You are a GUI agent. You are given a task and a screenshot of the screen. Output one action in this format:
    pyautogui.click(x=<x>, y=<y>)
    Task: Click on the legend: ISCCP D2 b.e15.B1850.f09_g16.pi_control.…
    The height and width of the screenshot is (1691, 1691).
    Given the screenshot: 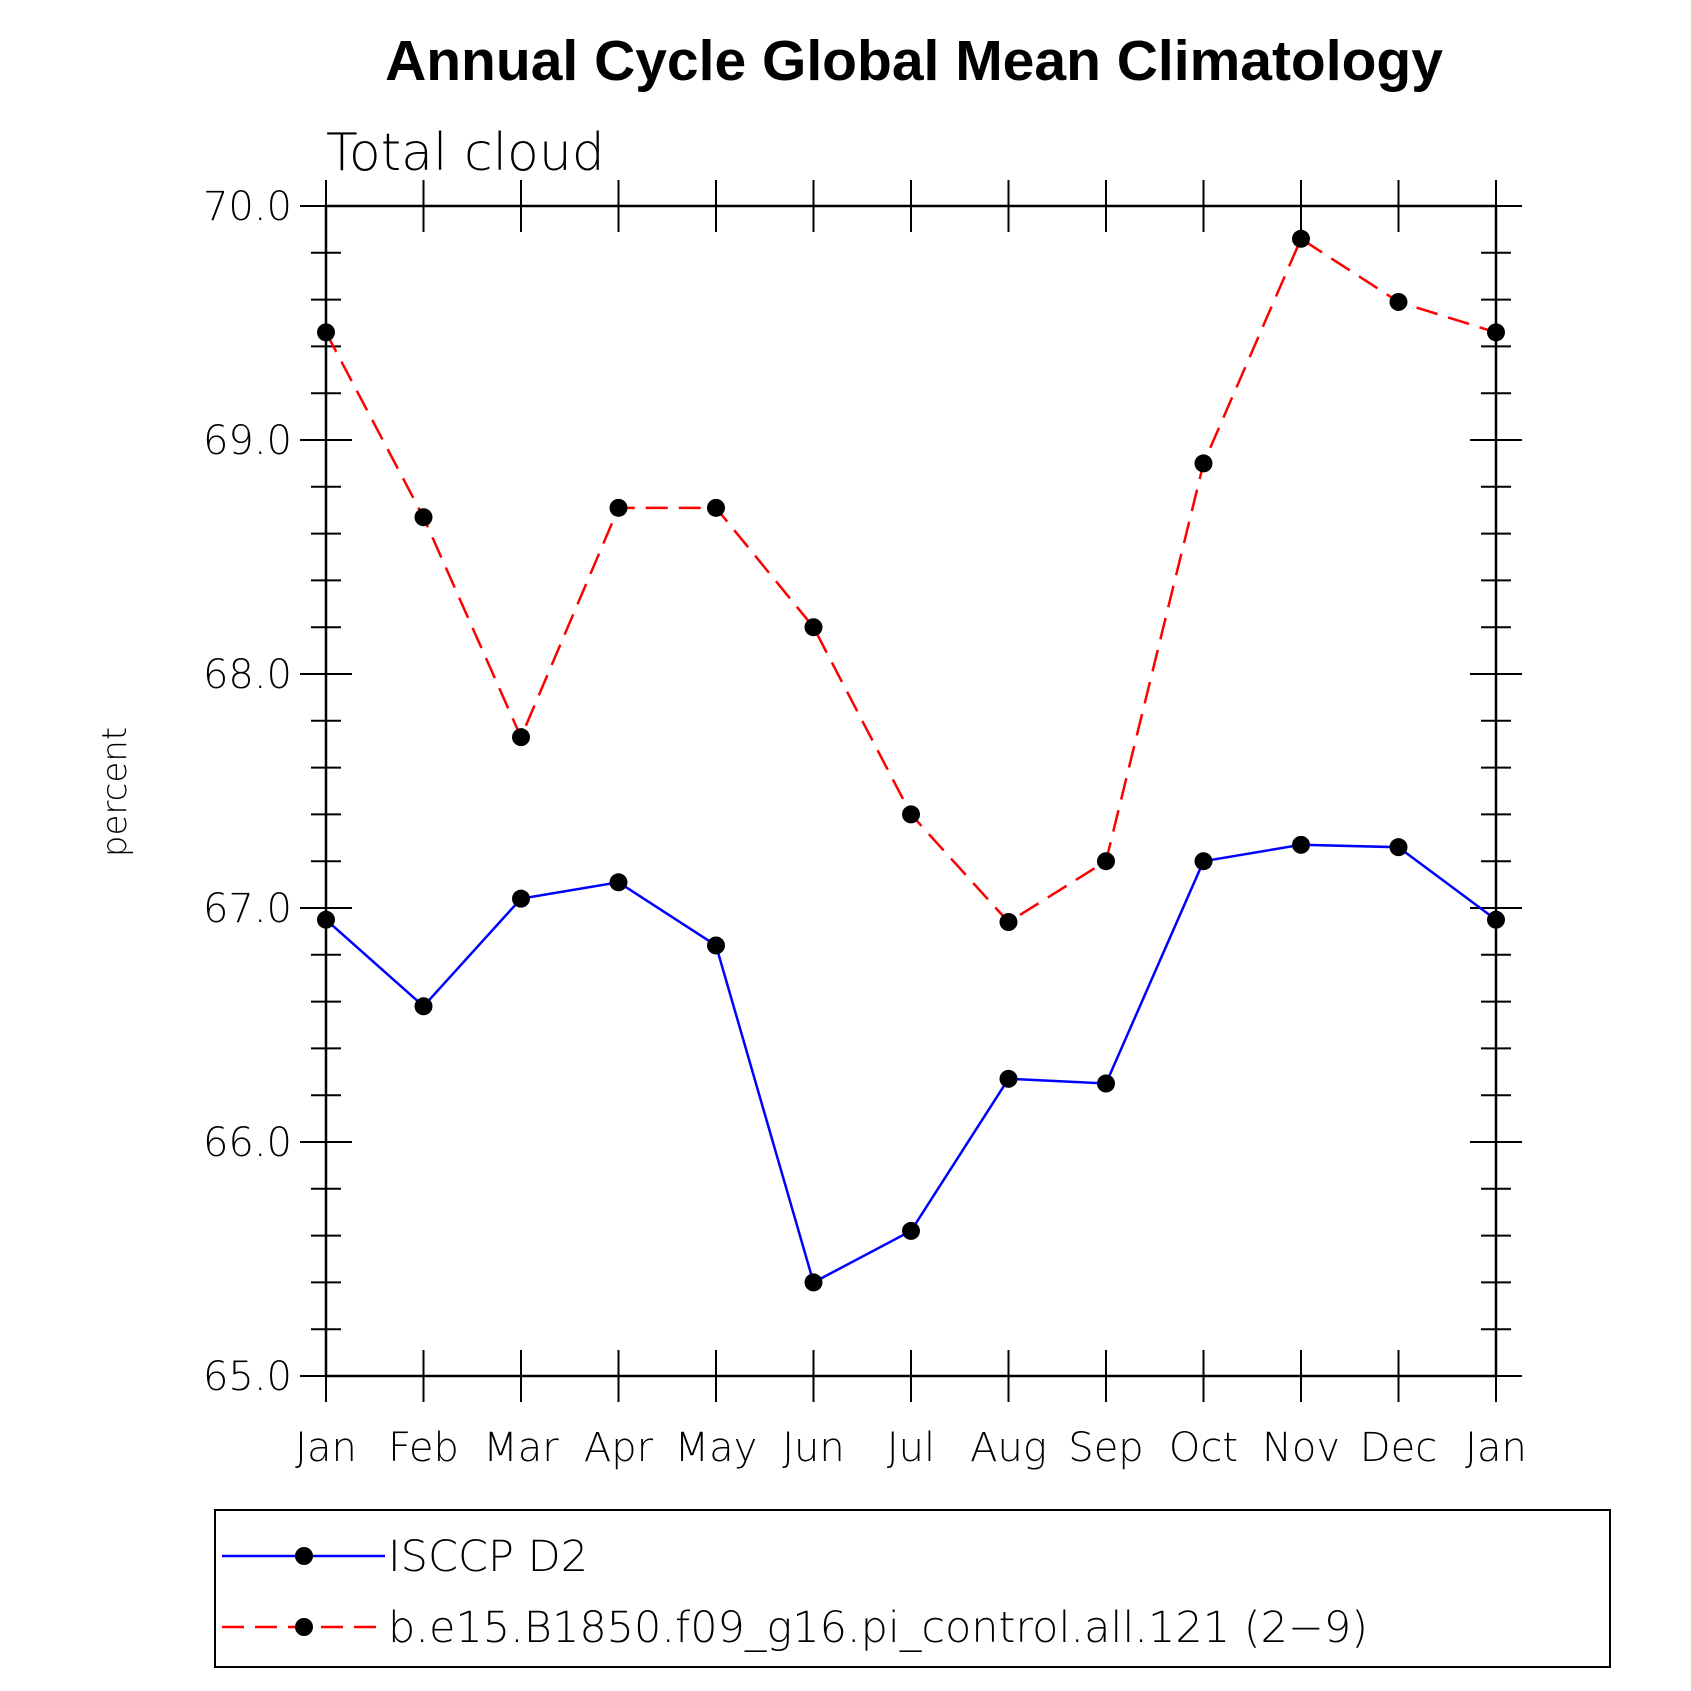 What is the action you would take?
    pyautogui.click(x=912, y=1588)
    